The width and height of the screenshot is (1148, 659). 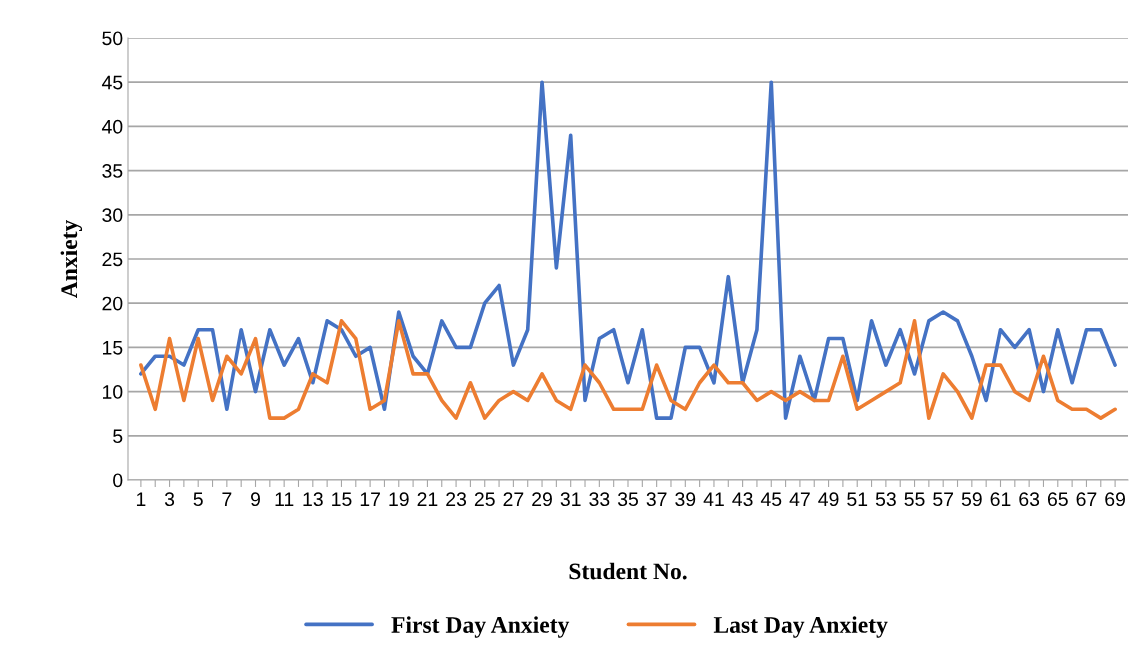 What do you see at coordinates (1057, 499) in the screenshot?
I see `x-tick-label: 65` at bounding box center [1057, 499].